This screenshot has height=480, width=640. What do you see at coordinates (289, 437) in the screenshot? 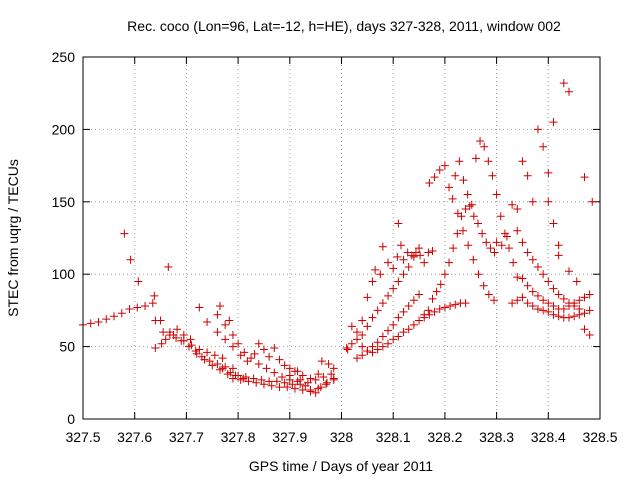
I see `x-tick-label: 327.9` at bounding box center [289, 437].